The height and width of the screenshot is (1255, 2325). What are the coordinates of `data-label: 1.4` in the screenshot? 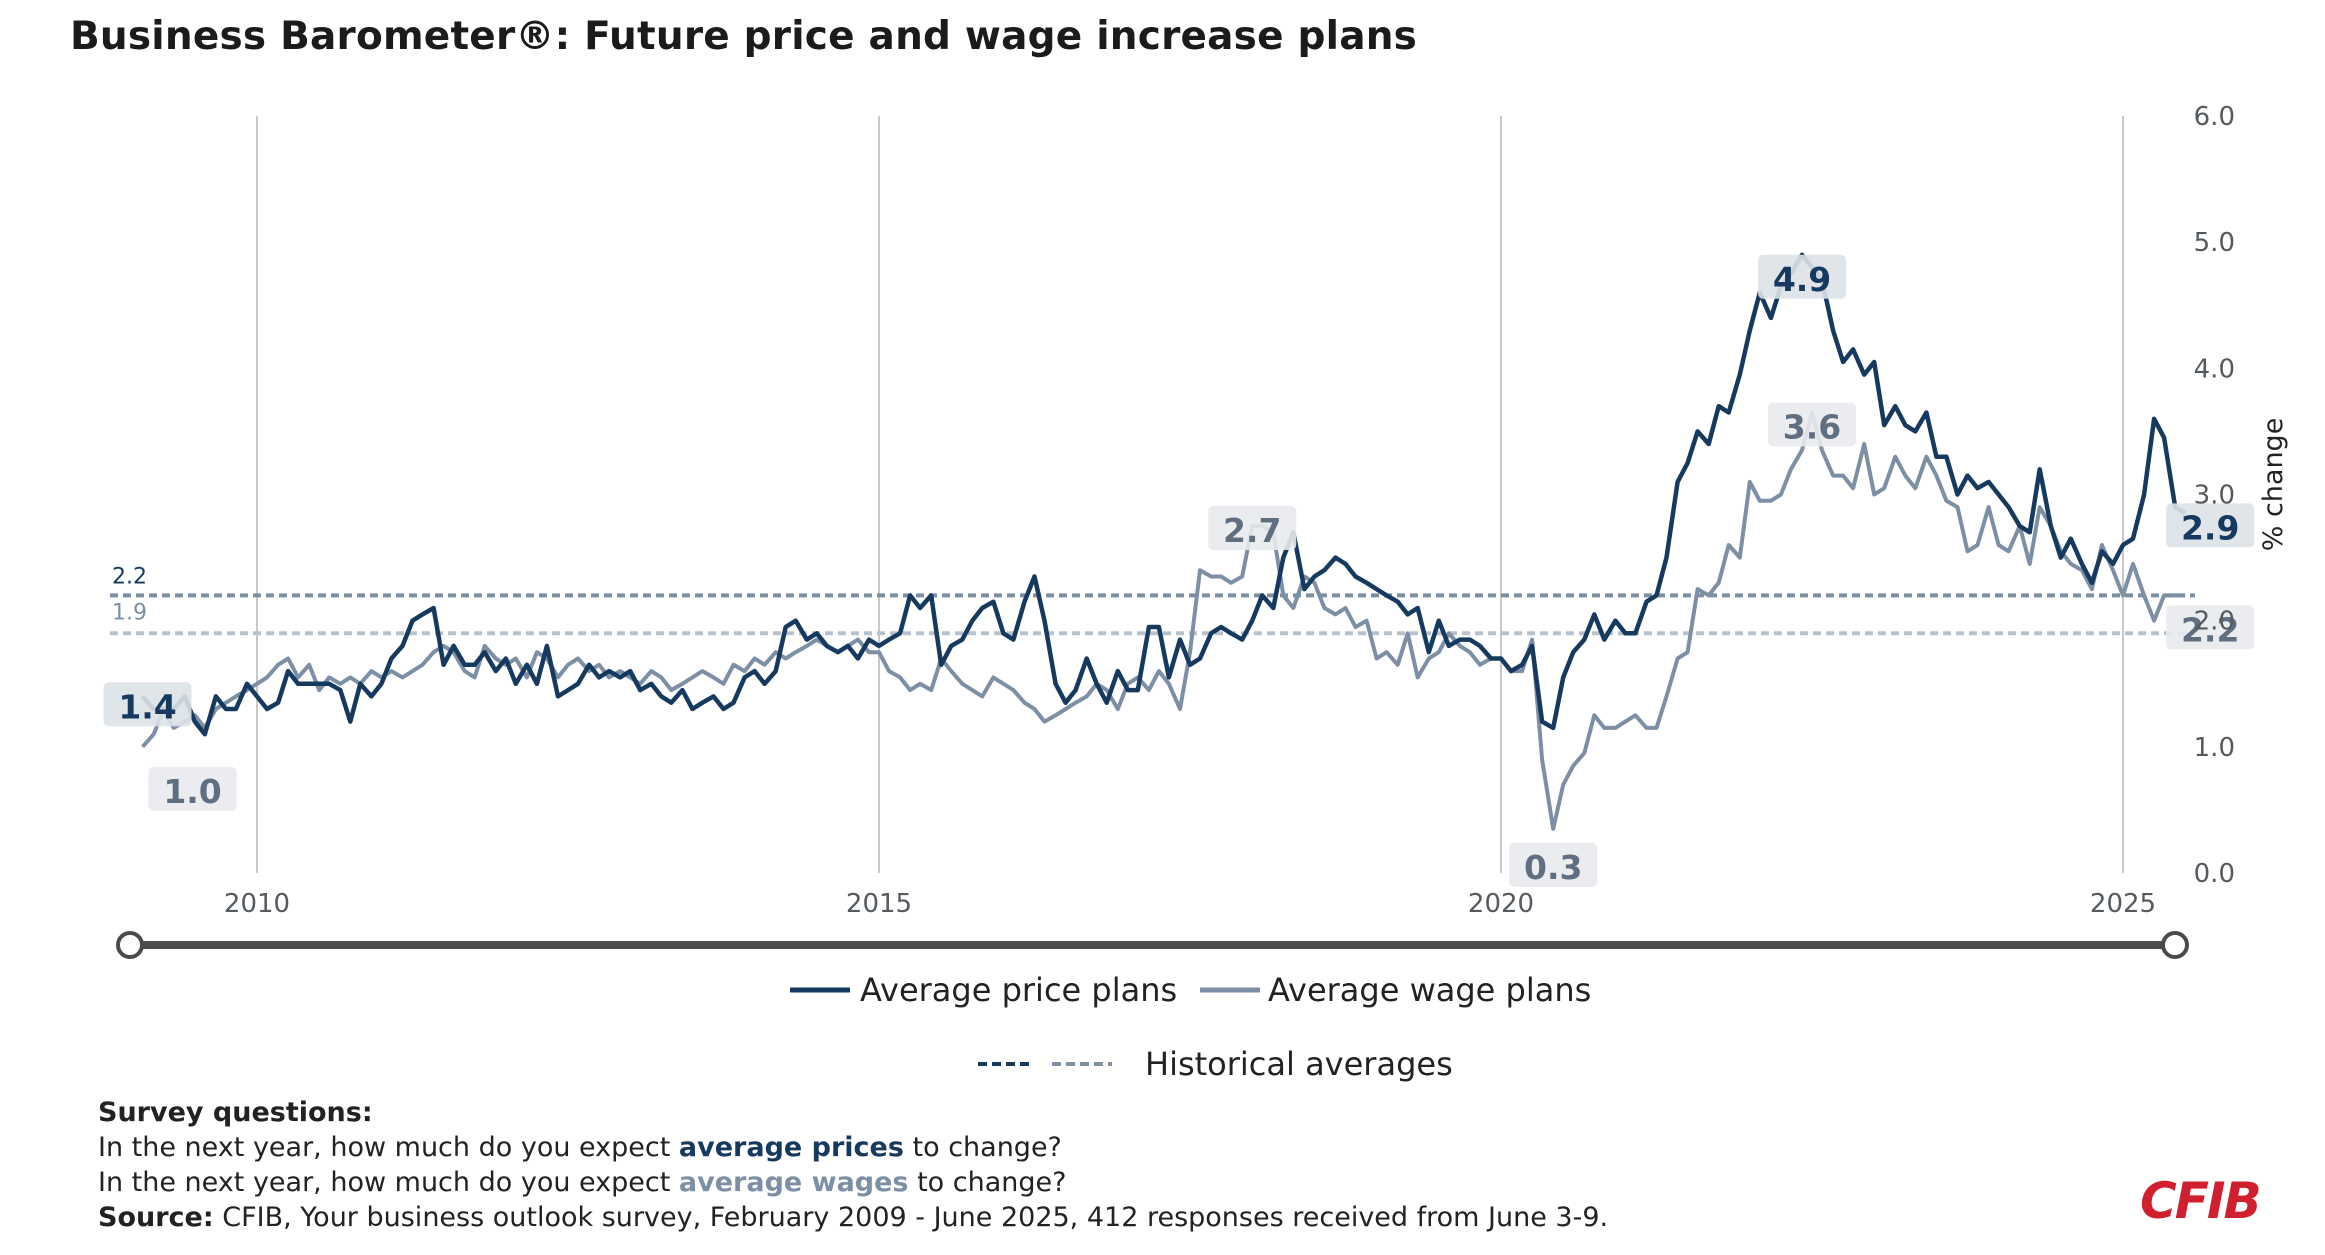 It's located at (147, 704).